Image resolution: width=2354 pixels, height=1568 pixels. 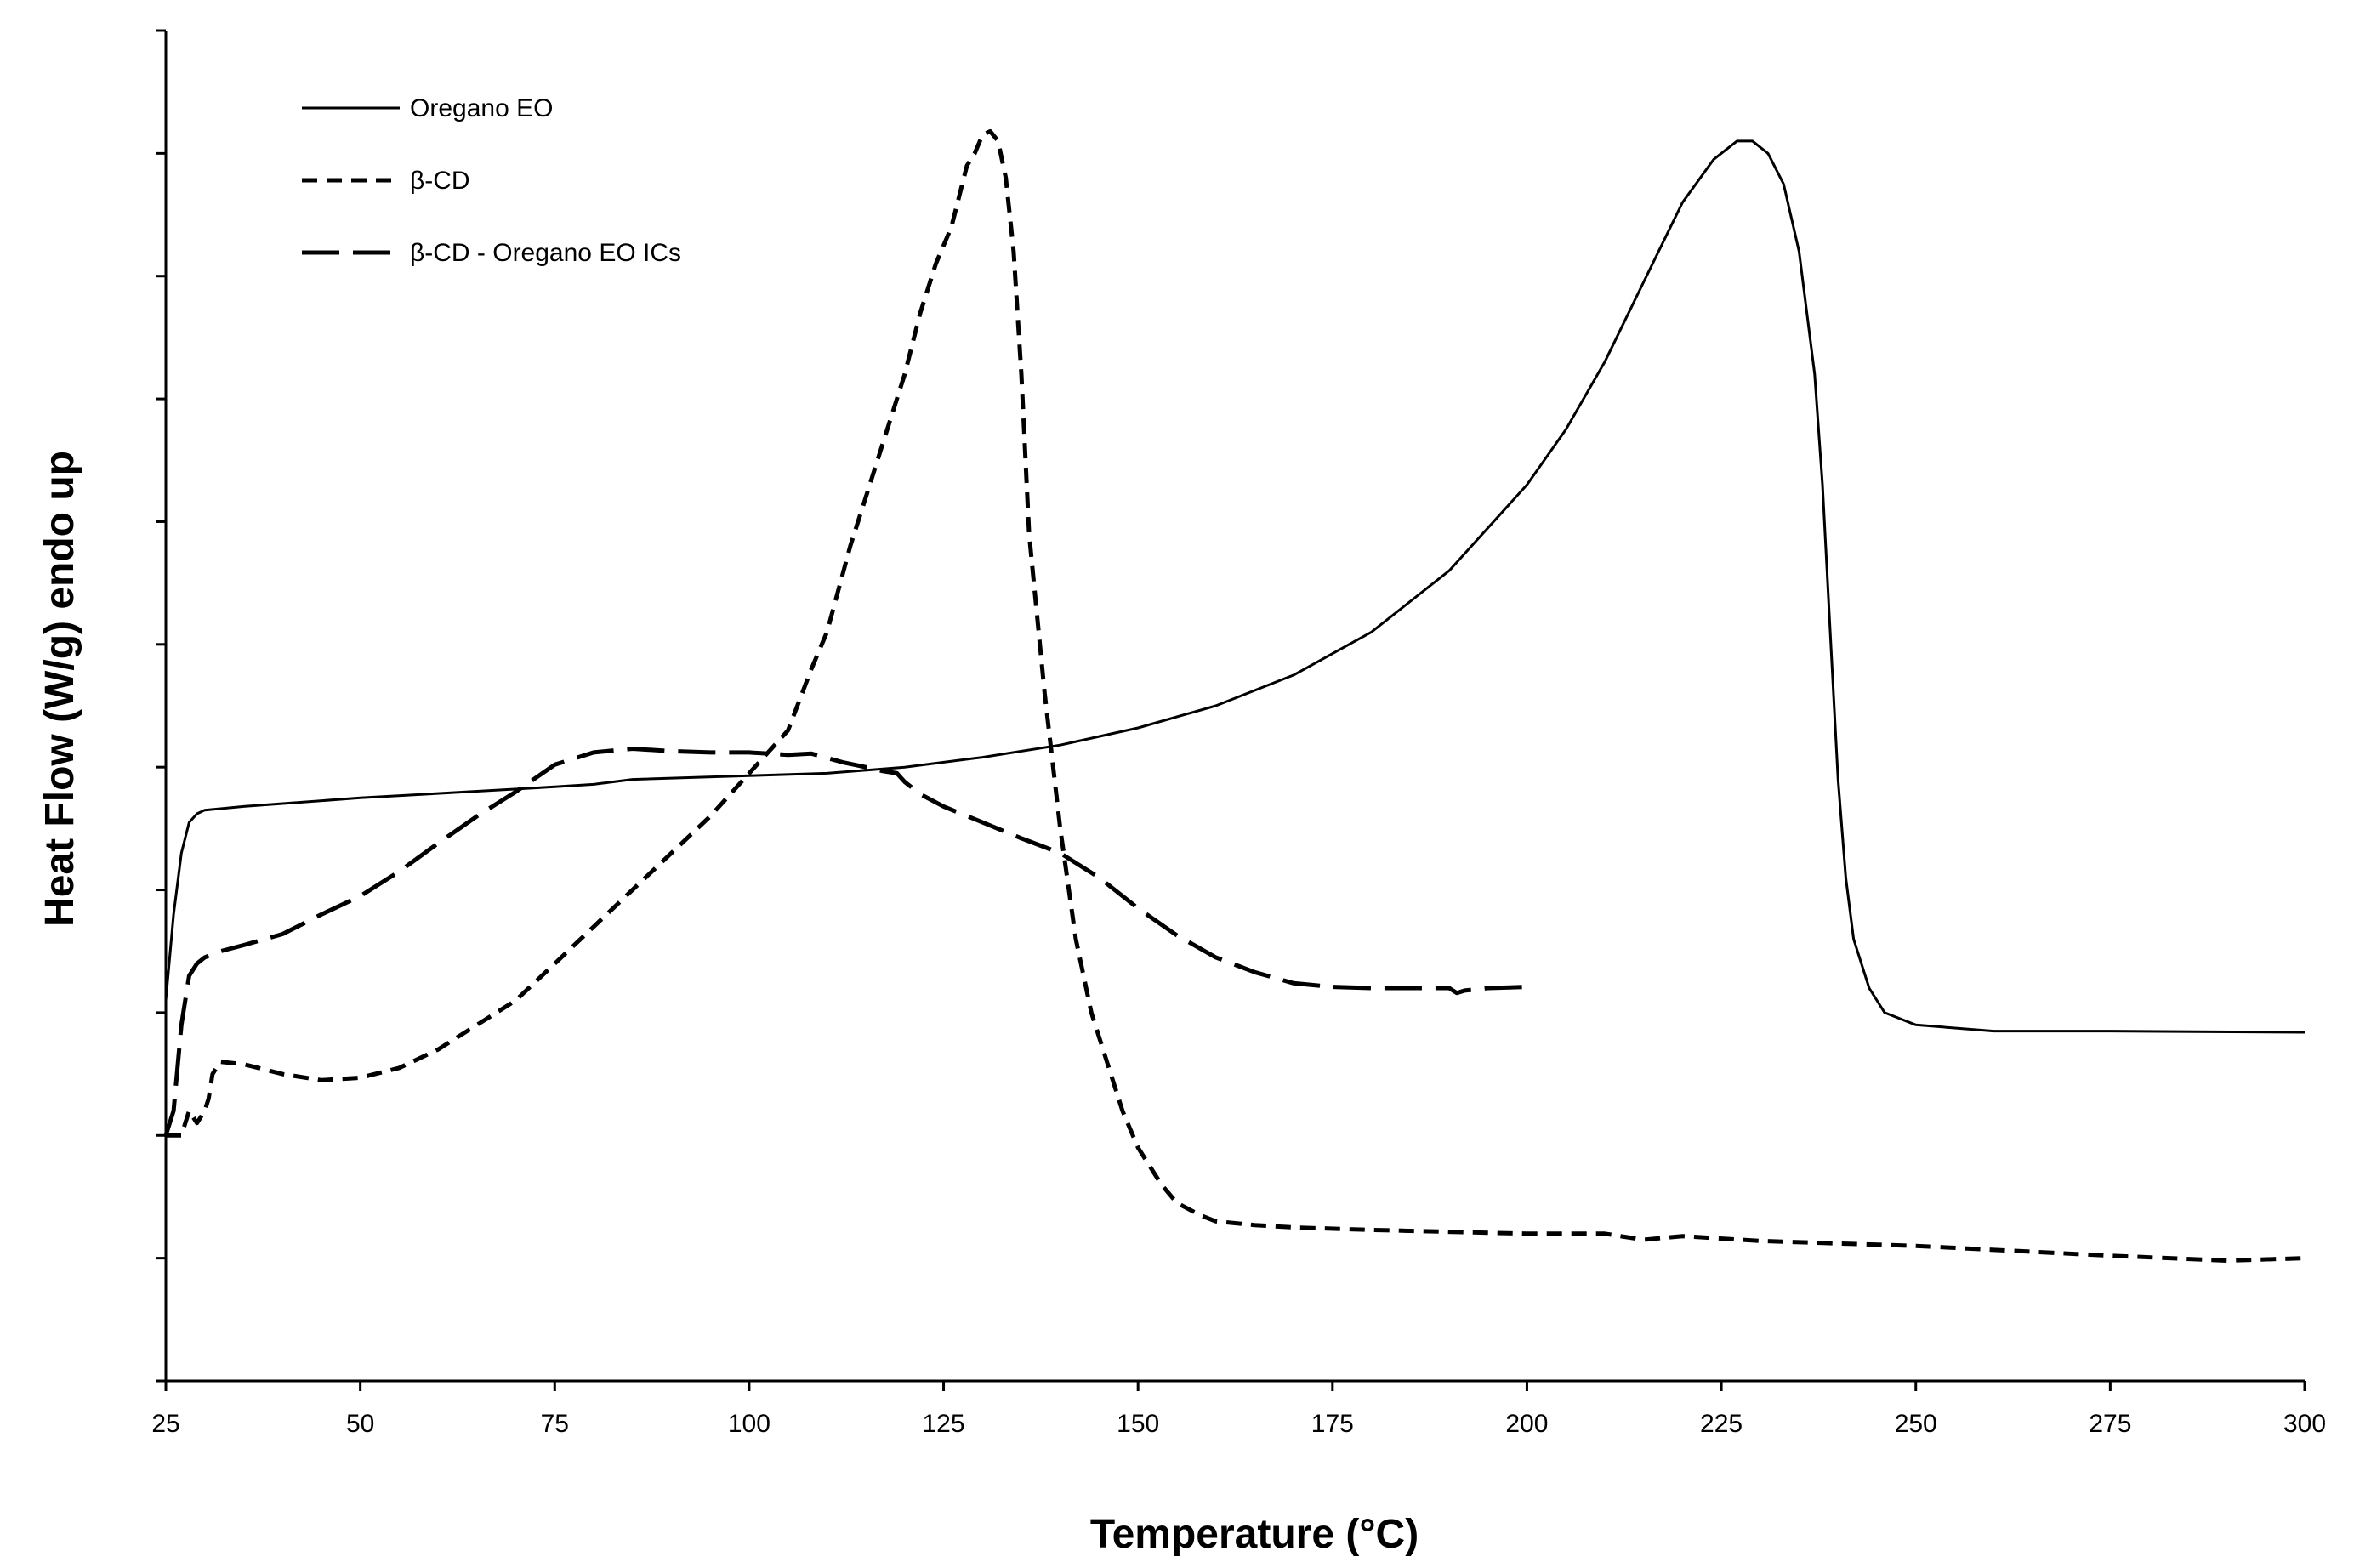 What do you see at coordinates (1138, 1424) in the screenshot?
I see `x-tick-label: 150` at bounding box center [1138, 1424].